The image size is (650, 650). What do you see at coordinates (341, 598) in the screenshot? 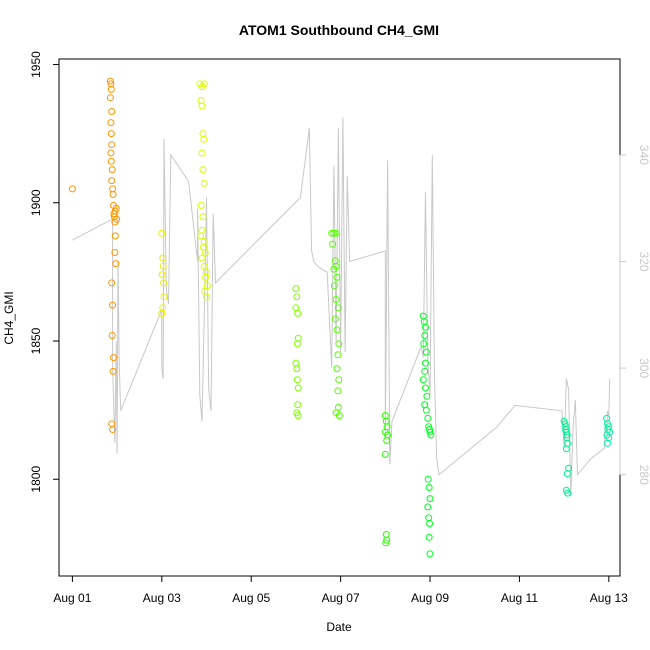
I see `x-tick-label: Aug 07` at bounding box center [341, 598].